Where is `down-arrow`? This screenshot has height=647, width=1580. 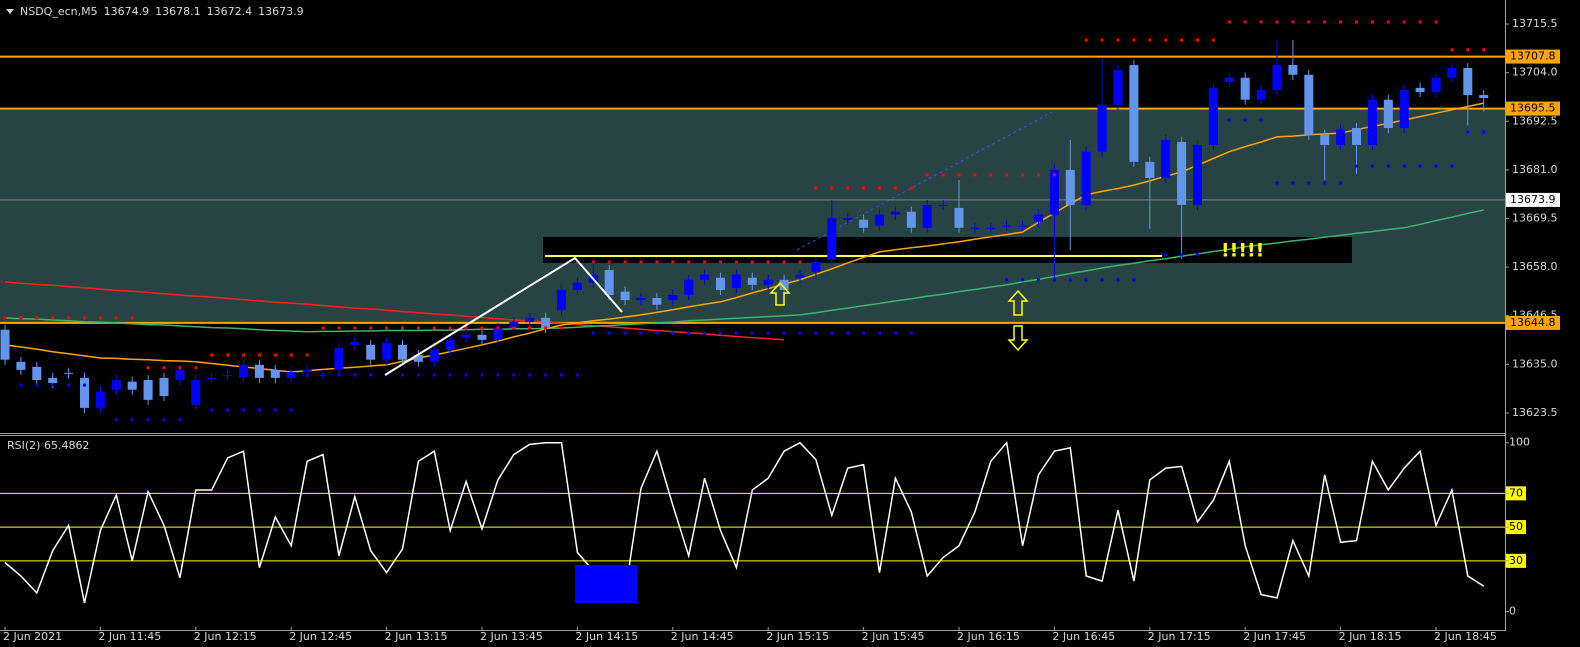 down-arrow is located at coordinates (1018, 338).